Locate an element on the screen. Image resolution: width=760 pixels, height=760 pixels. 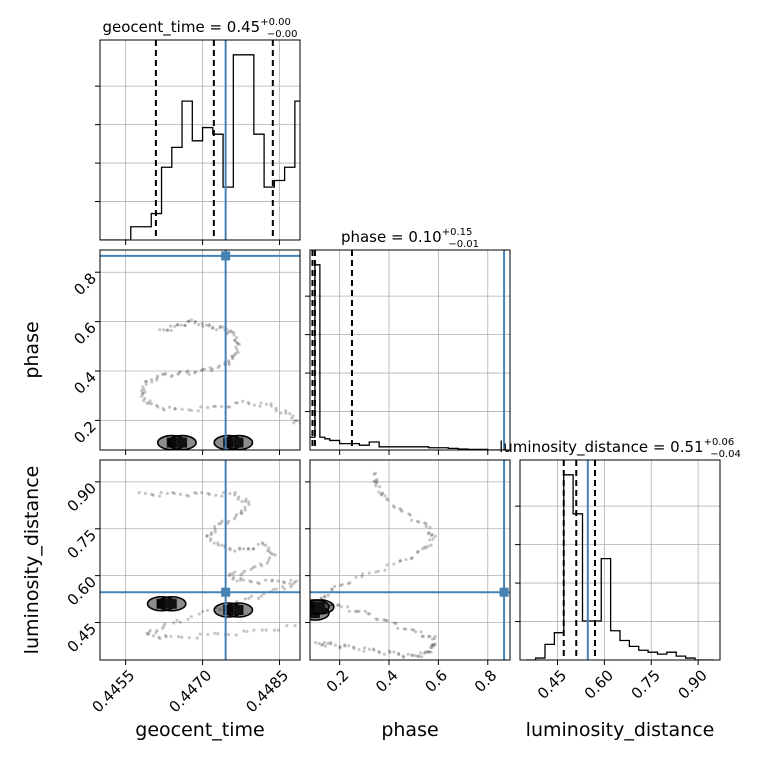
xtick-label-phase-3: 0.8 is located at coordinates (486, 681).